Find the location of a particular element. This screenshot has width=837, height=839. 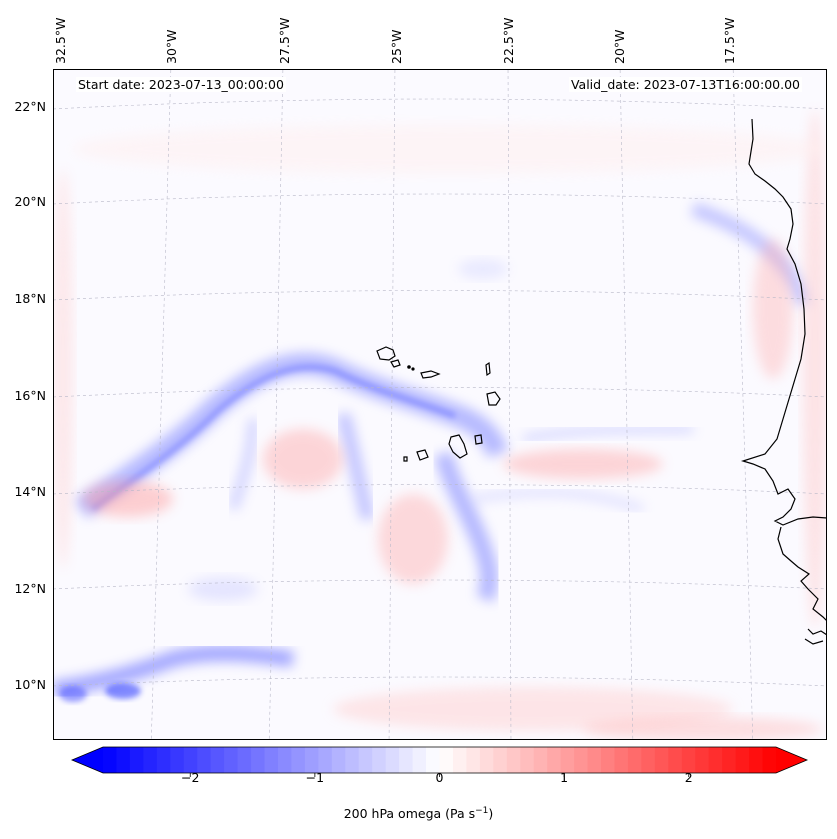

island-sao-vicente is located at coordinates (395, 363).